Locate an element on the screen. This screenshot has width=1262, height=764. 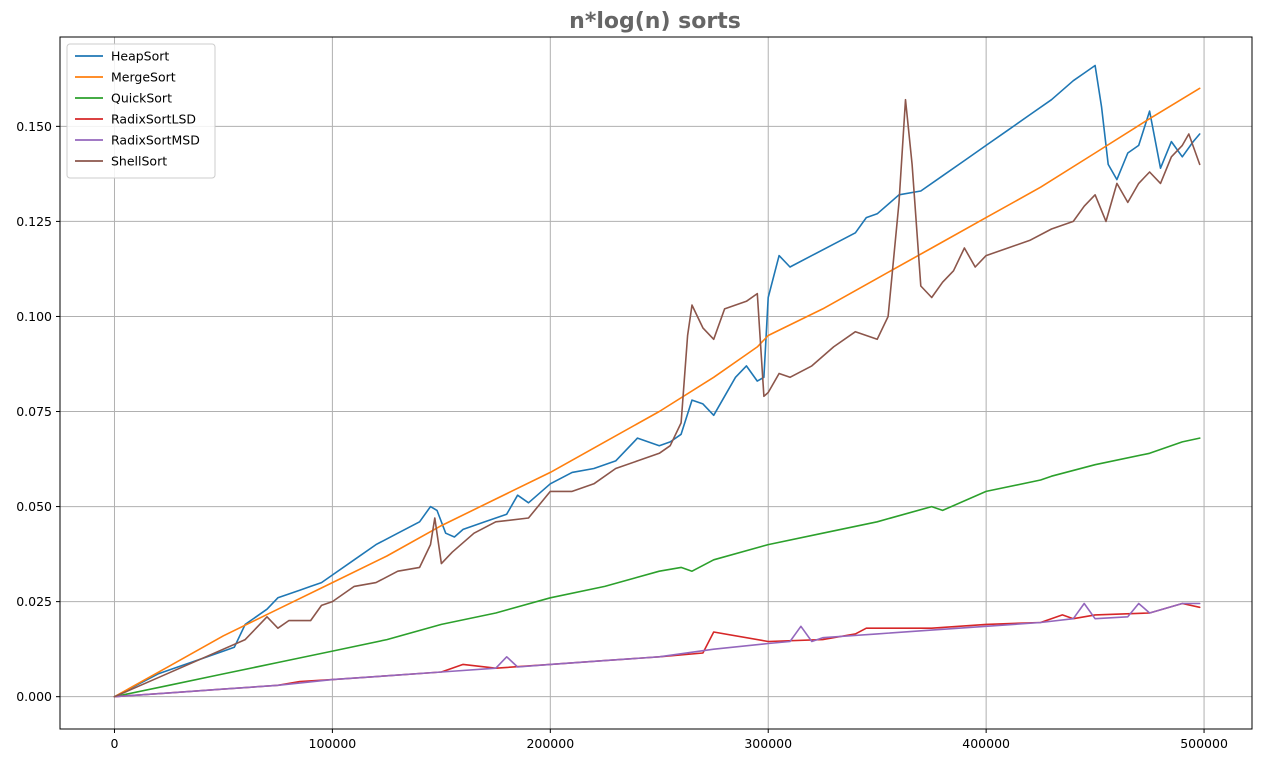
chart-title: n*log(n) sorts is located at coordinates (655, 21).